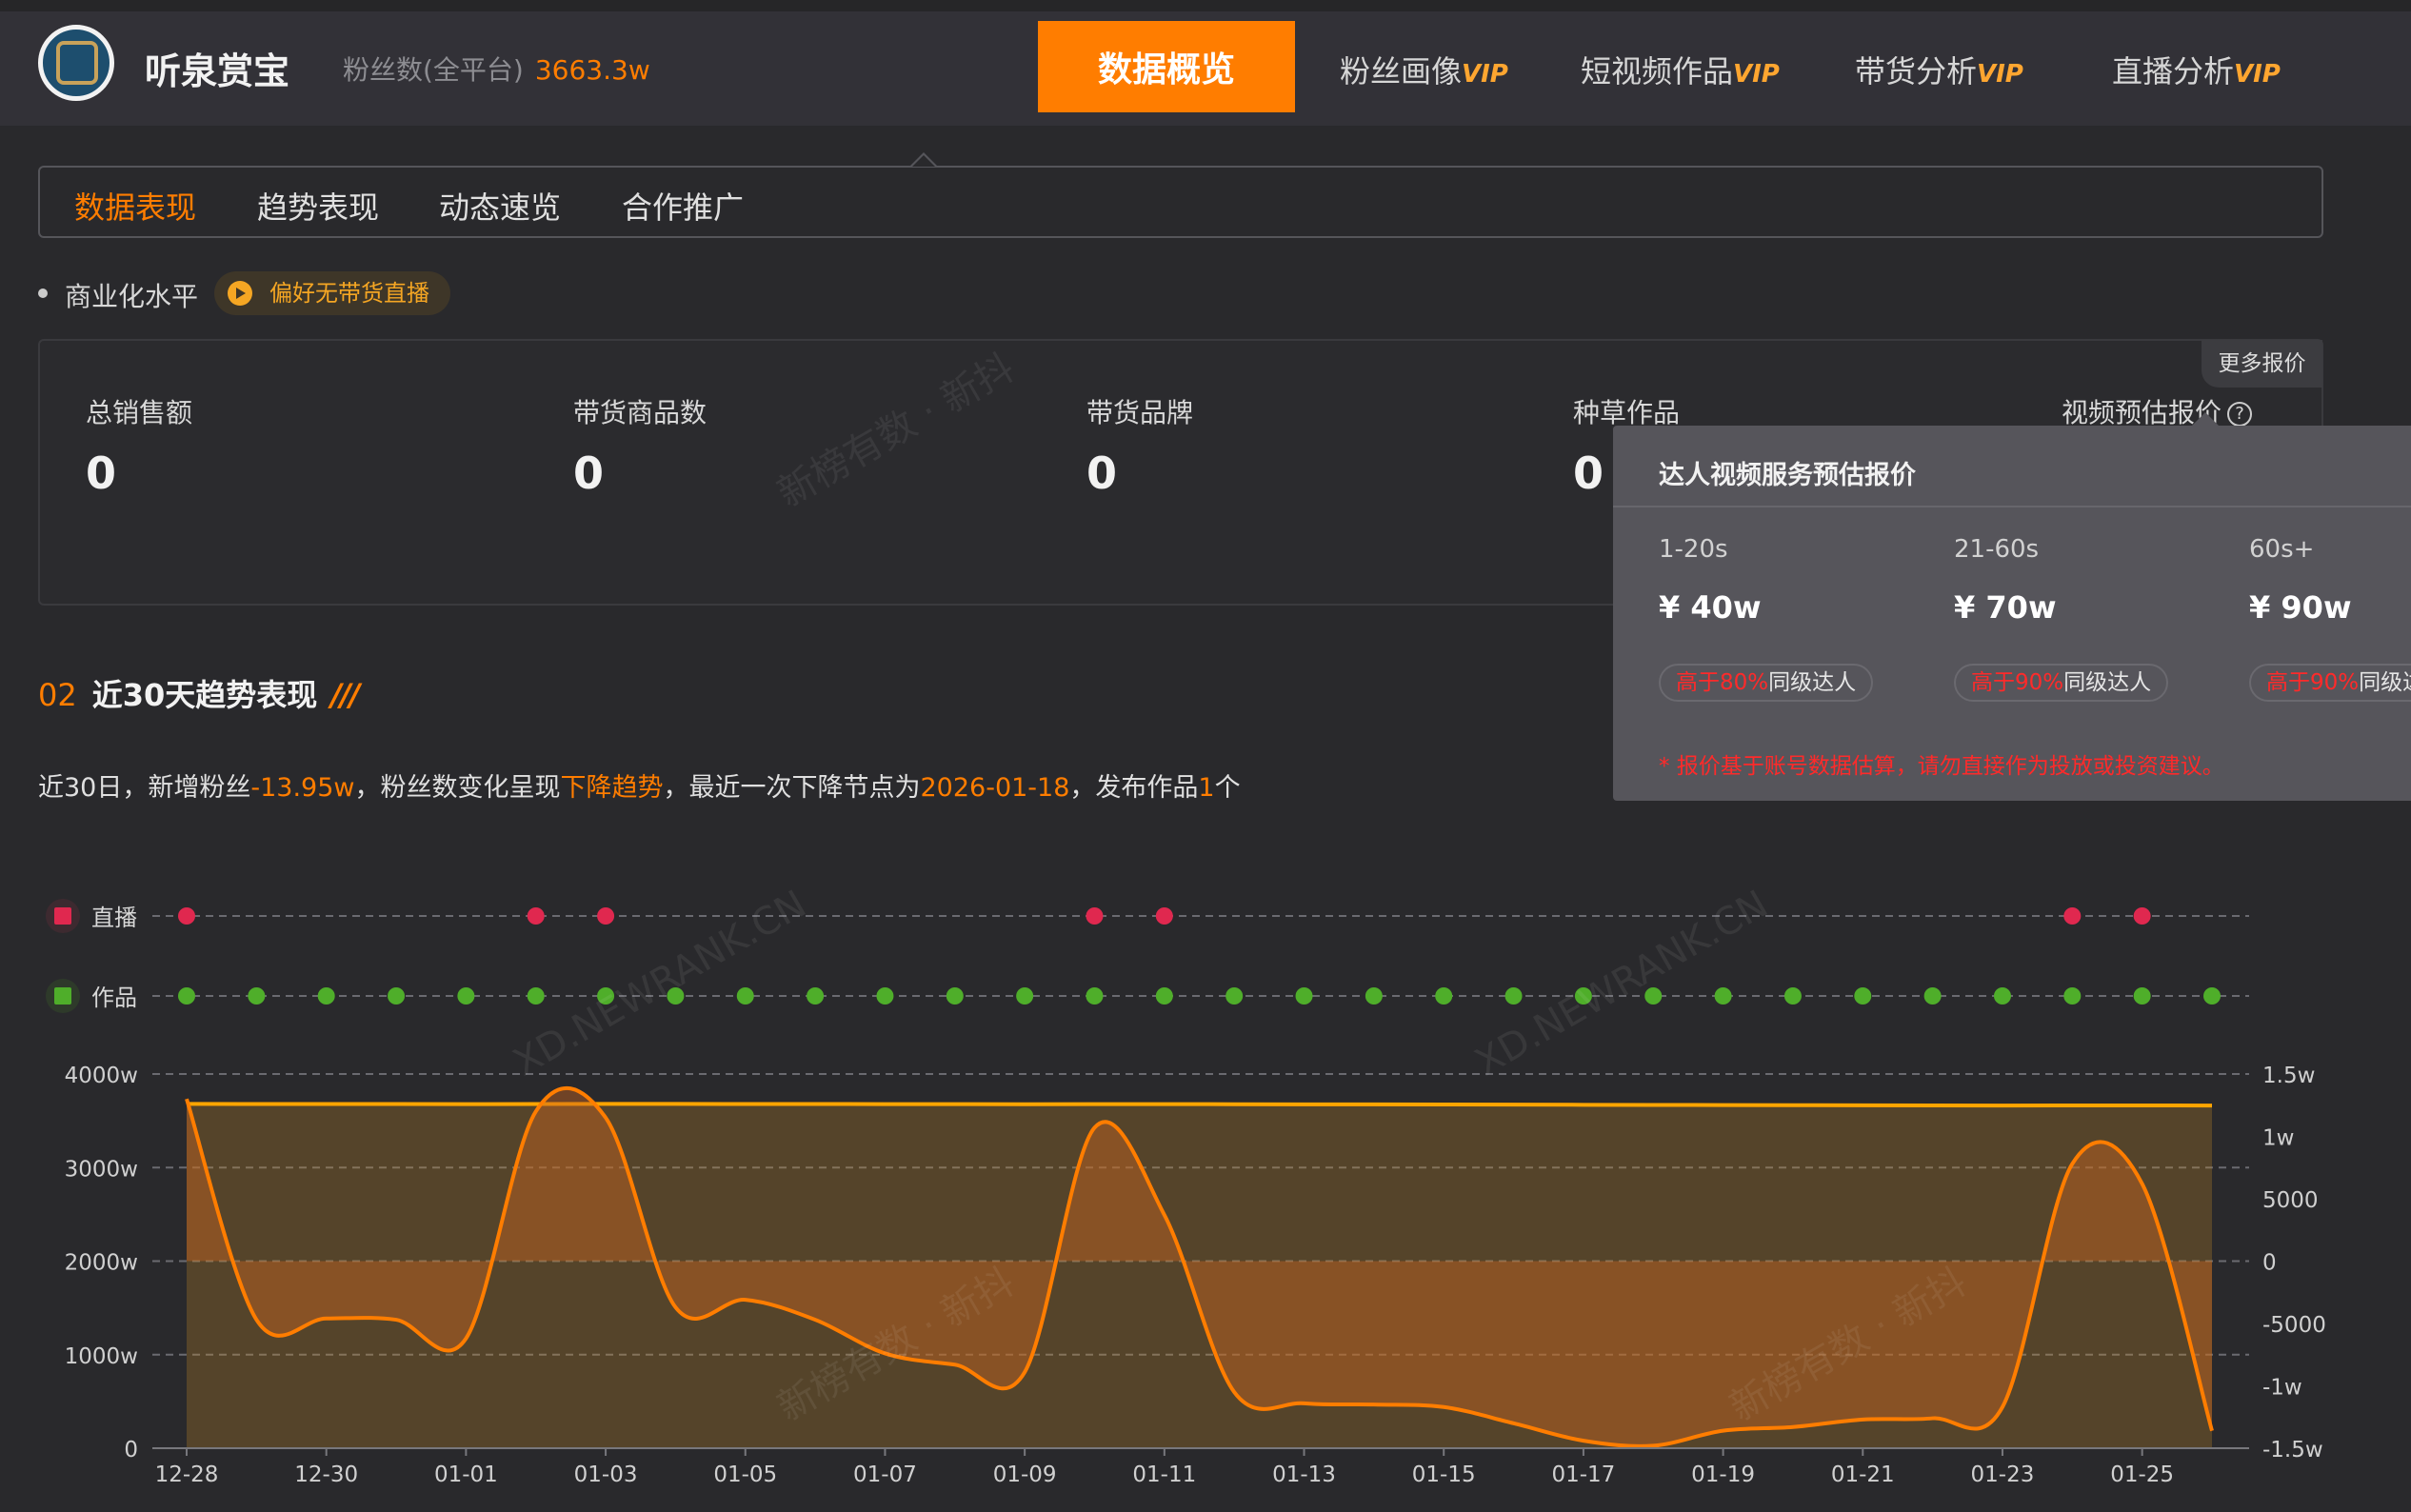 Image resolution: width=2411 pixels, height=1512 pixels. I want to click on fans-total-line, so click(1199, 1105).